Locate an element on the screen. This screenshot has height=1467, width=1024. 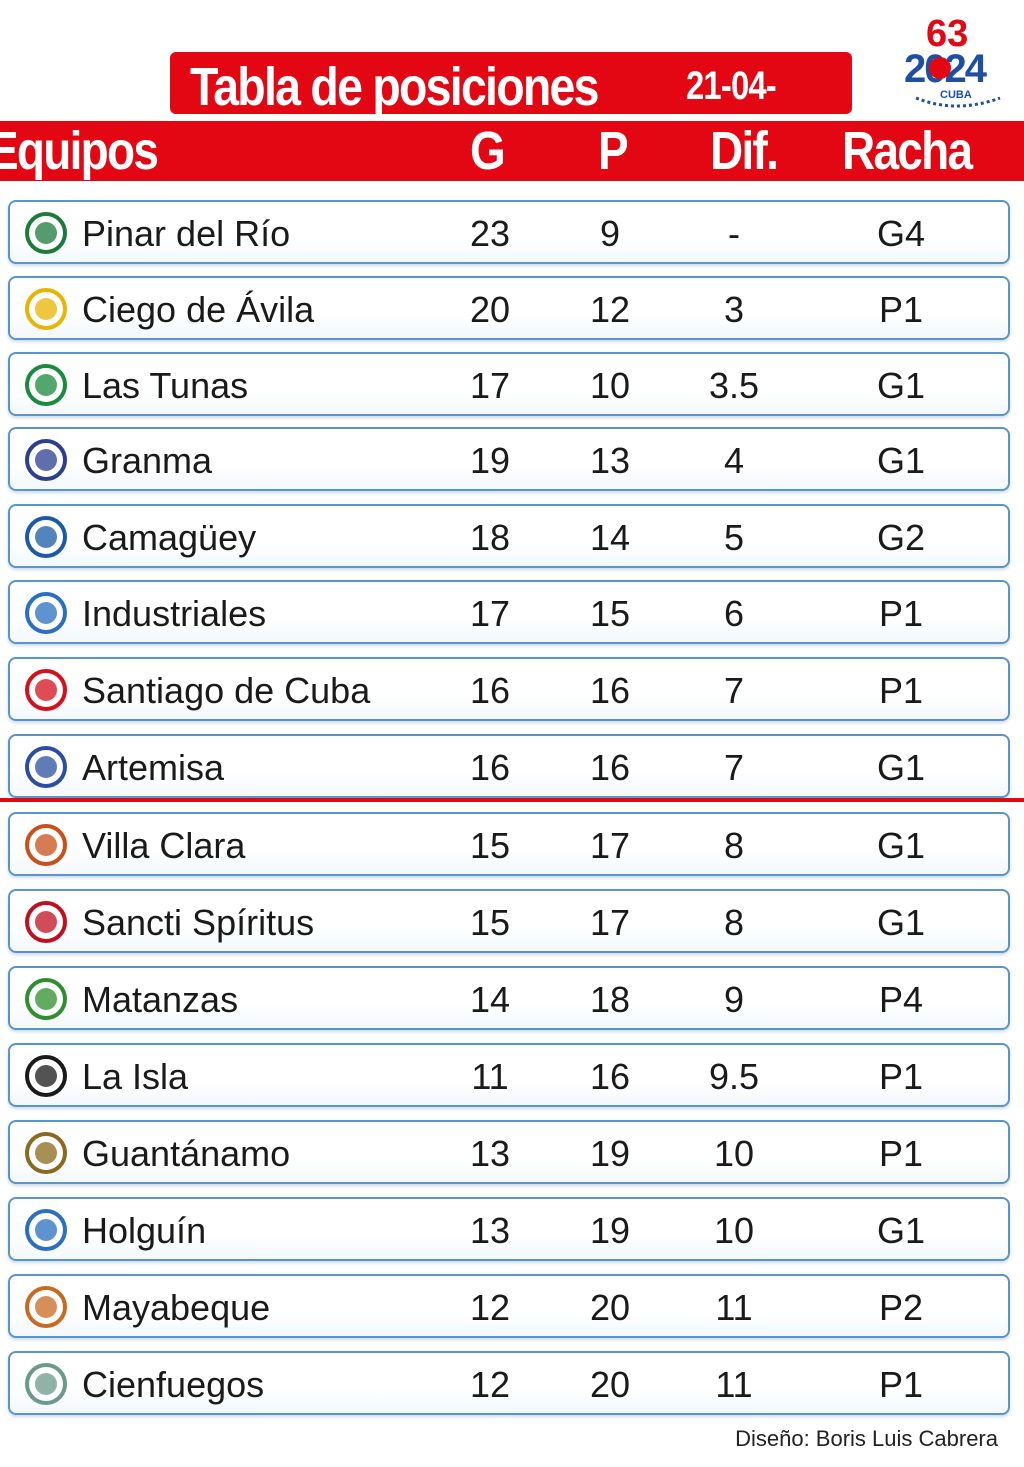
cienfuegos-logo-icon is located at coordinates (46, 1384).